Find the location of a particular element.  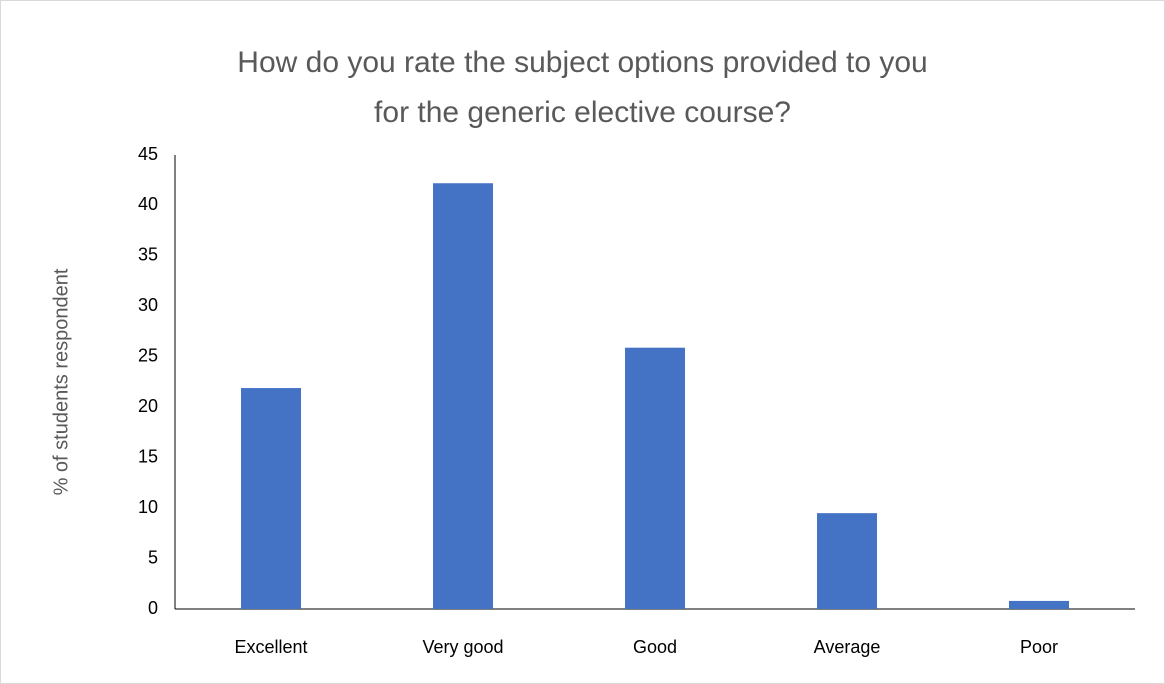

y-tick-label: 45 is located at coordinates (148, 154).